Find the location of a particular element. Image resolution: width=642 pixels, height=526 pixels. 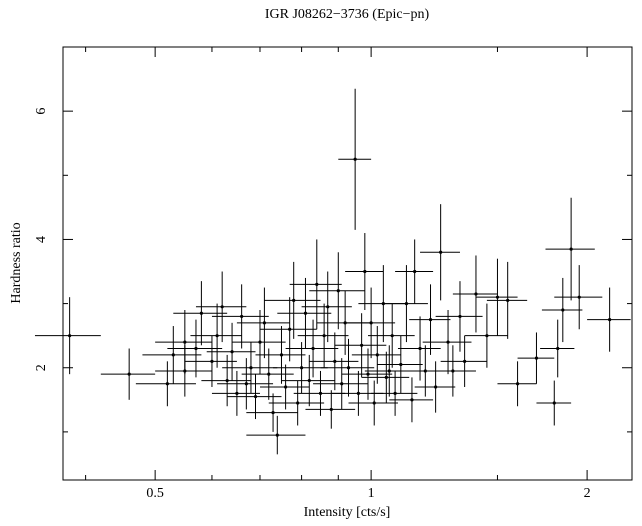

x-tick-label: 0.5 is located at coordinates (155, 493).